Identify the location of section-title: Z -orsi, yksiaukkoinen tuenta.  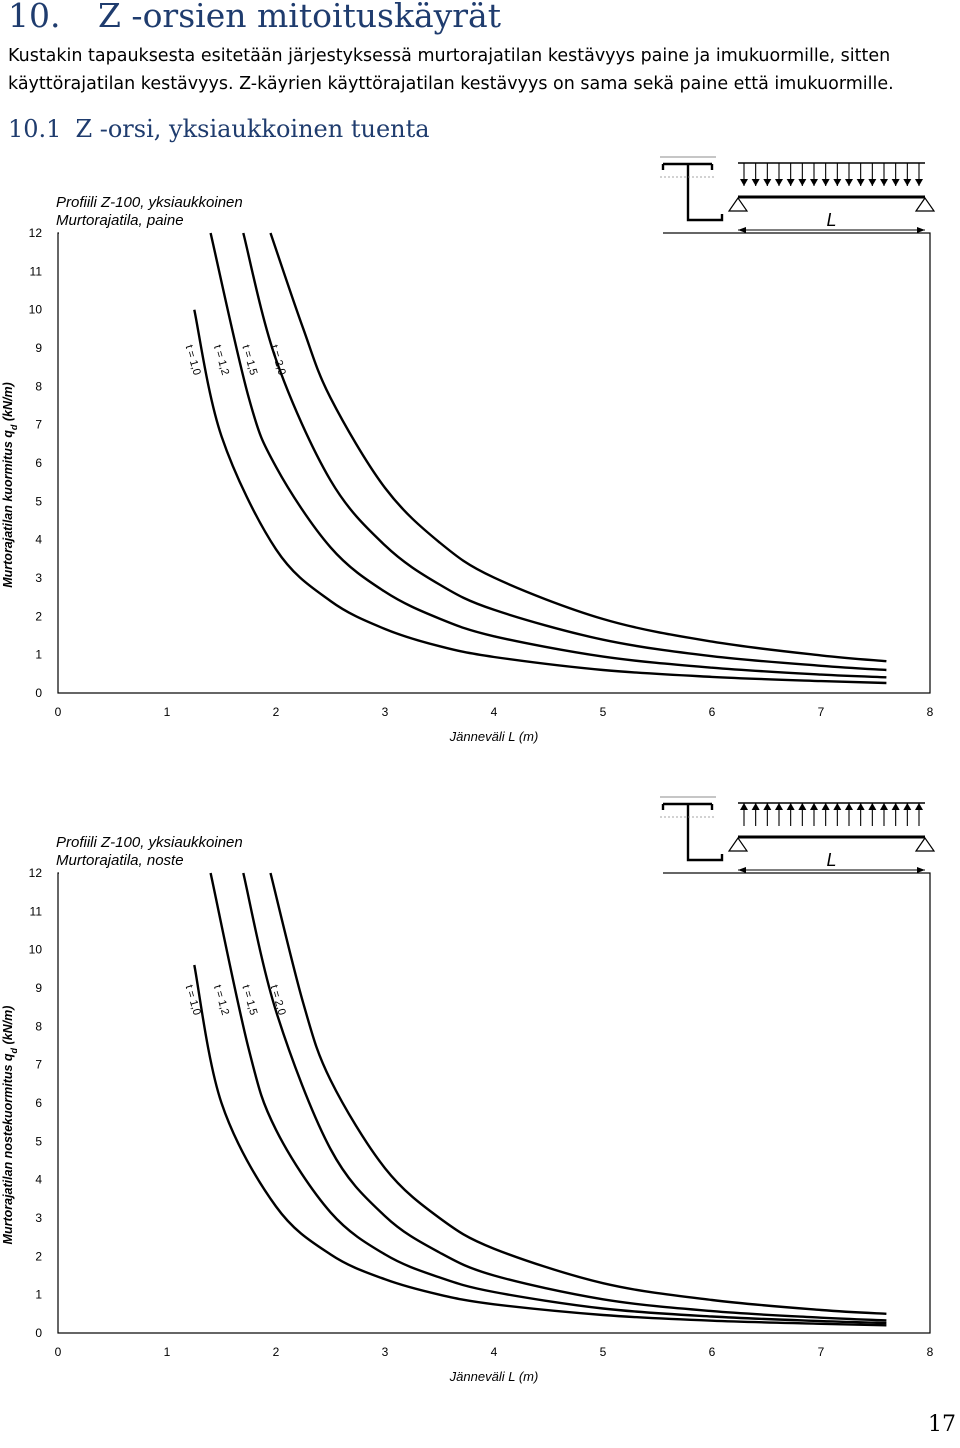
(252, 129).